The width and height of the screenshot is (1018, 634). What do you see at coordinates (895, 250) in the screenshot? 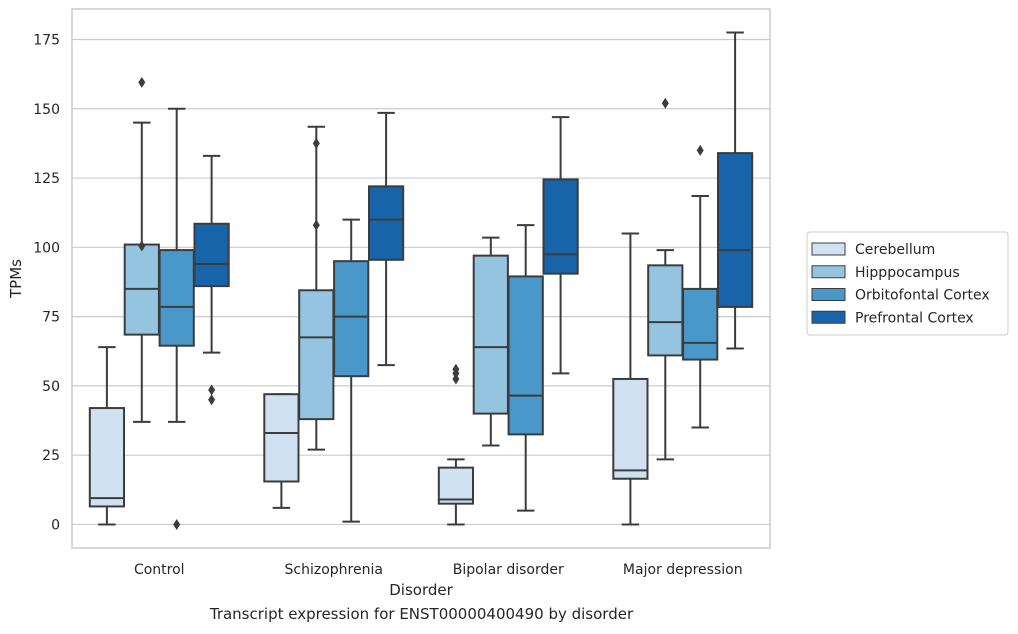
I see `legend-label: Cerebellum` at bounding box center [895, 250].